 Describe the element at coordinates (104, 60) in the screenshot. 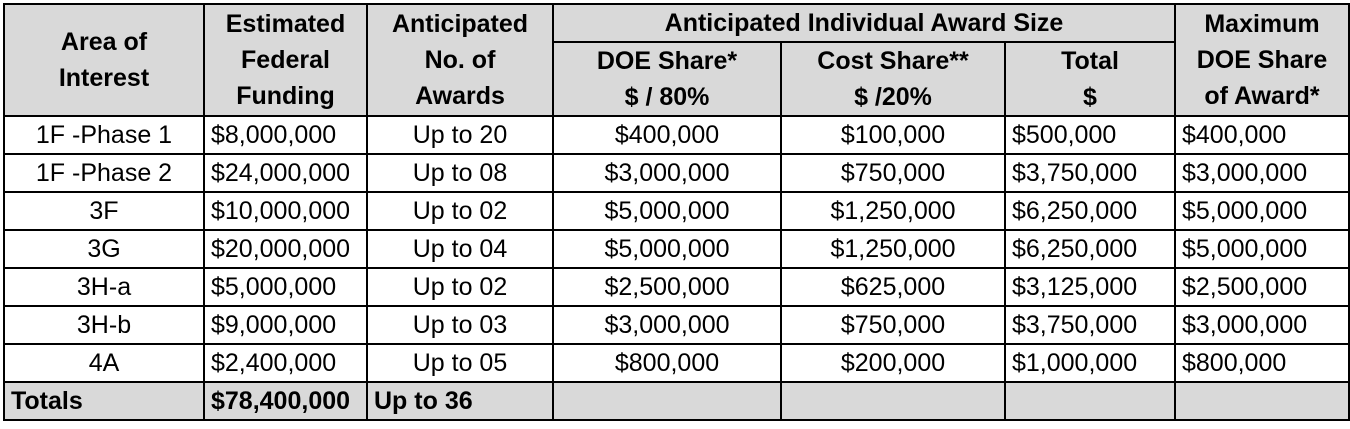

I see `col-header-area-of-interest: Area of Interest` at that location.